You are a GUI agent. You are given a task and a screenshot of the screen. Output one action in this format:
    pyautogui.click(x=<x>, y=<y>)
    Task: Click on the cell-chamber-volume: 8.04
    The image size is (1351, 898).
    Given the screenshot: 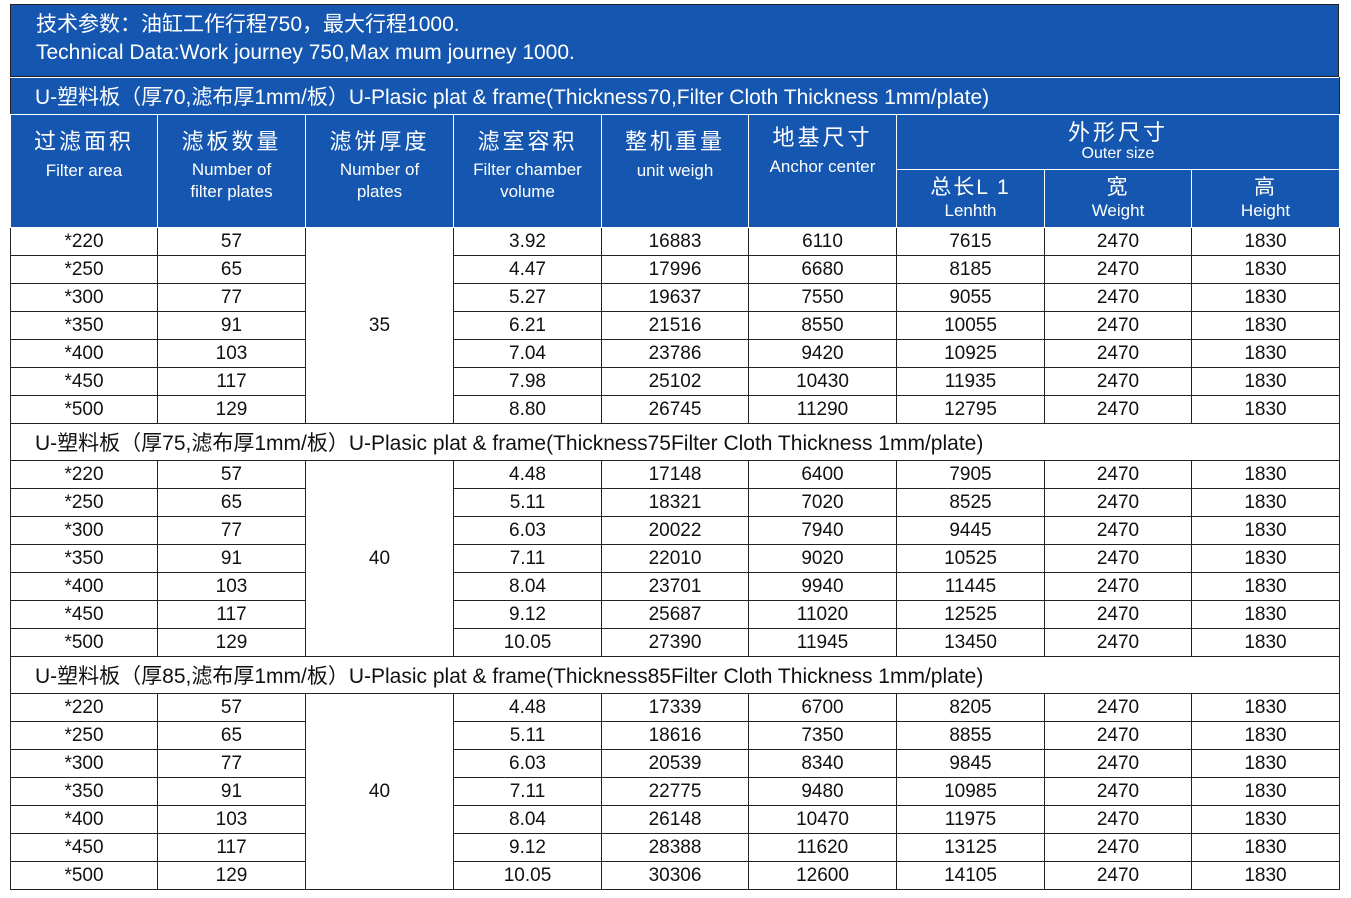 What is the action you would take?
    pyautogui.click(x=527, y=819)
    